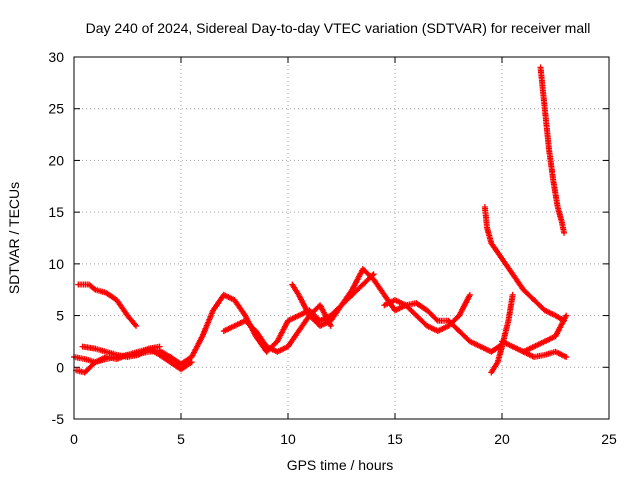 The width and height of the screenshot is (640, 480). What do you see at coordinates (56, 160) in the screenshot?
I see `y-tick-label: 20` at bounding box center [56, 160].